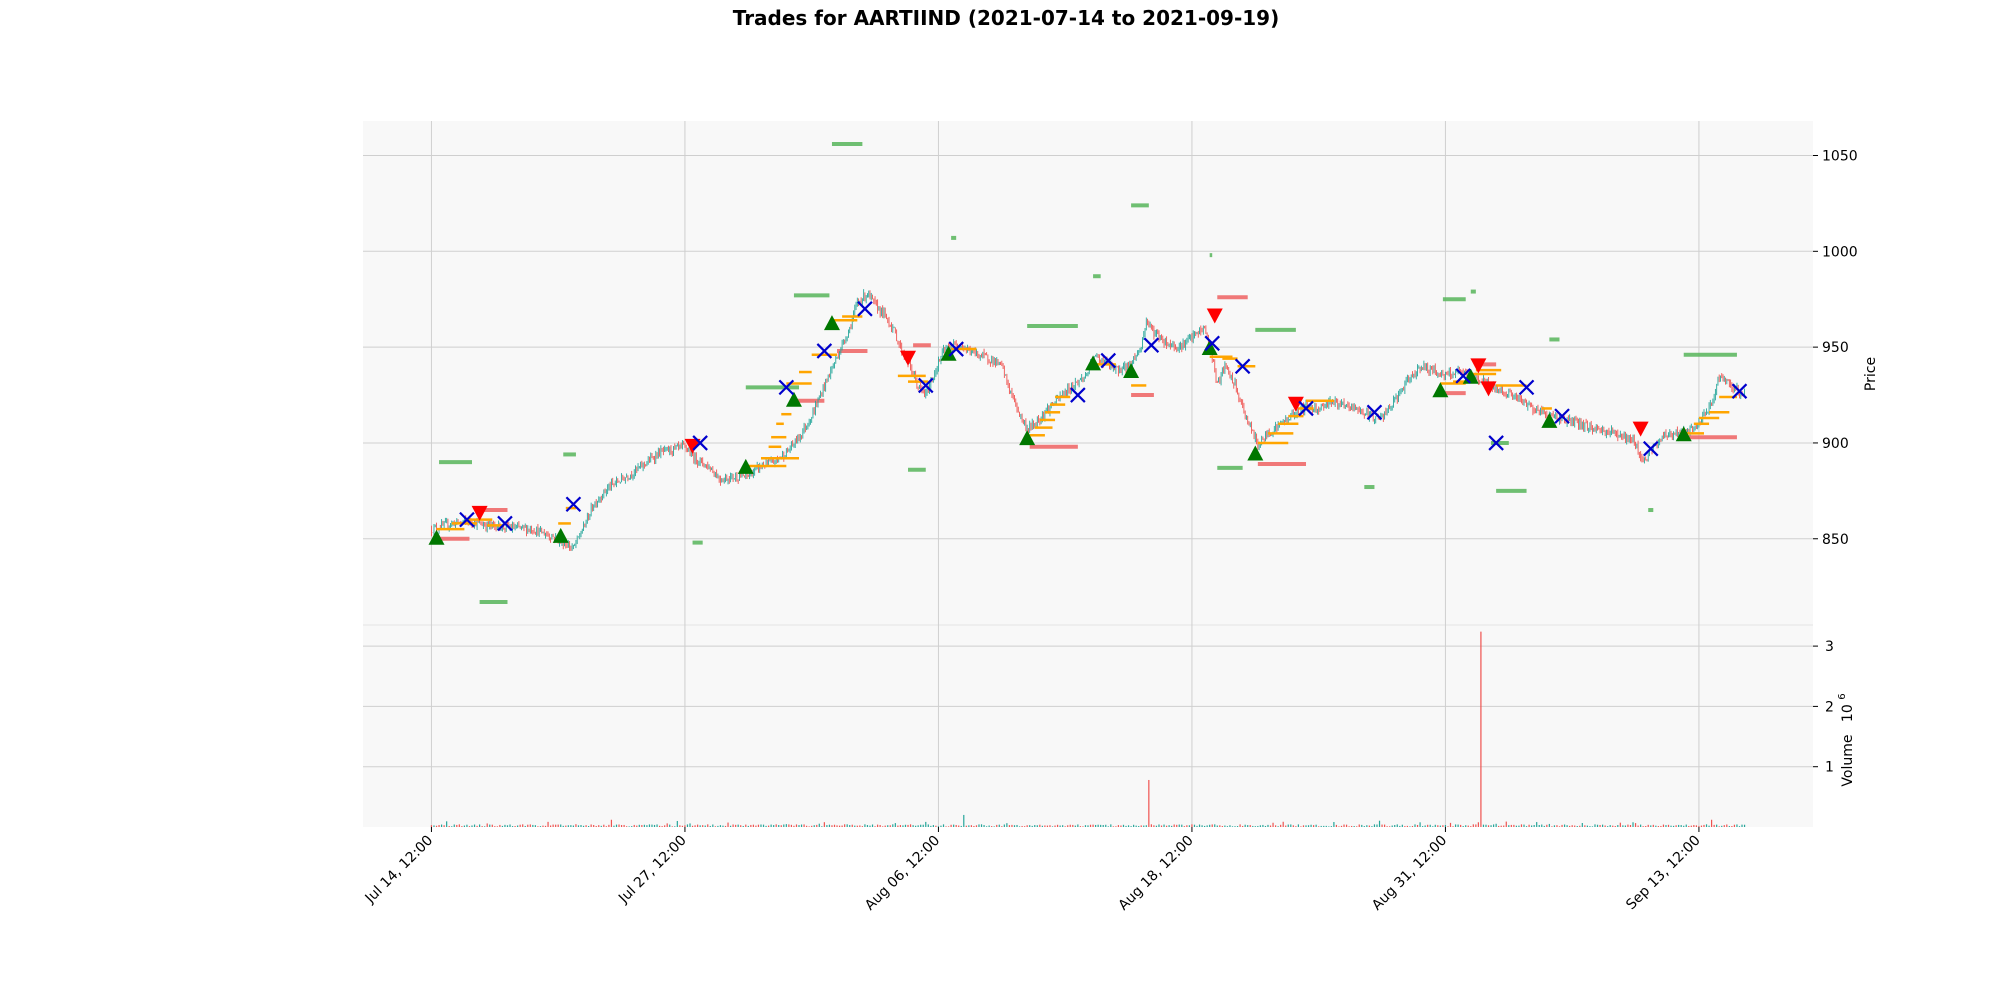 Image resolution: width=2000 pixels, height=1000 pixels. What do you see at coordinates (1840, 252) in the screenshot?
I see `price-tick-label: 1000` at bounding box center [1840, 252].